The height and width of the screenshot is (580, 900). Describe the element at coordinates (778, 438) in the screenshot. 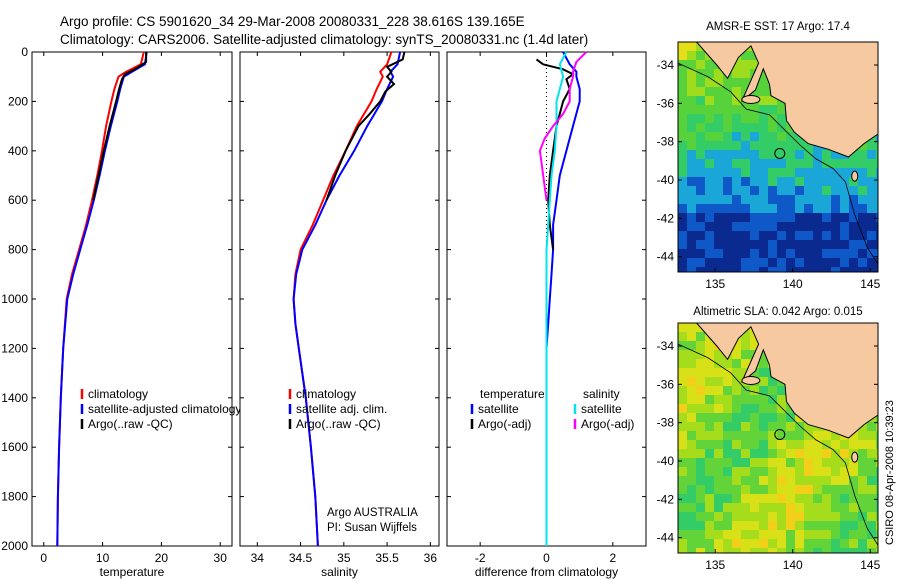

I see `map-frame` at that location.